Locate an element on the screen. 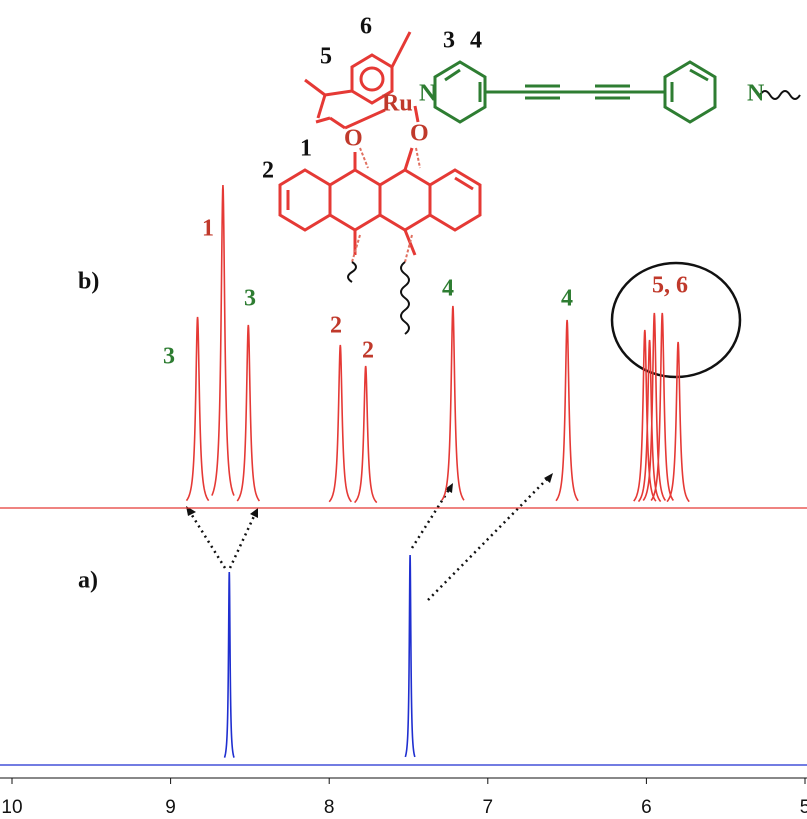 The height and width of the screenshot is (819, 807). peak-label: 5, 6 is located at coordinates (670, 286).